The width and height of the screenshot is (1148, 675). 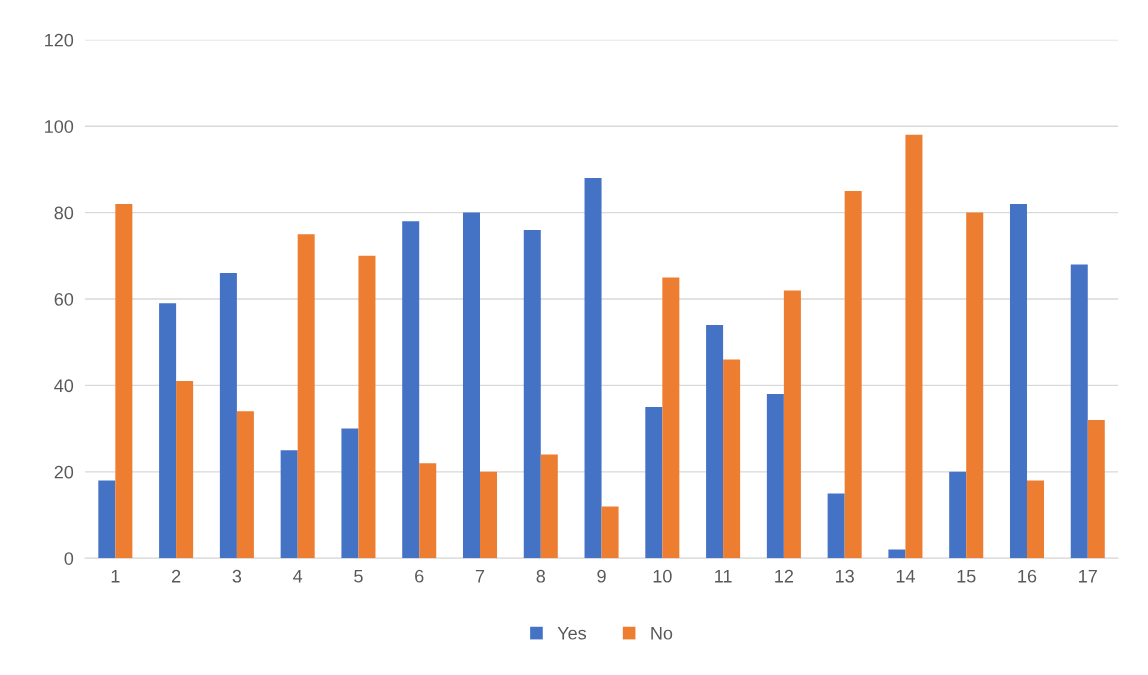 What do you see at coordinates (358, 576) in the screenshot?
I see `x-tick-label: 5` at bounding box center [358, 576].